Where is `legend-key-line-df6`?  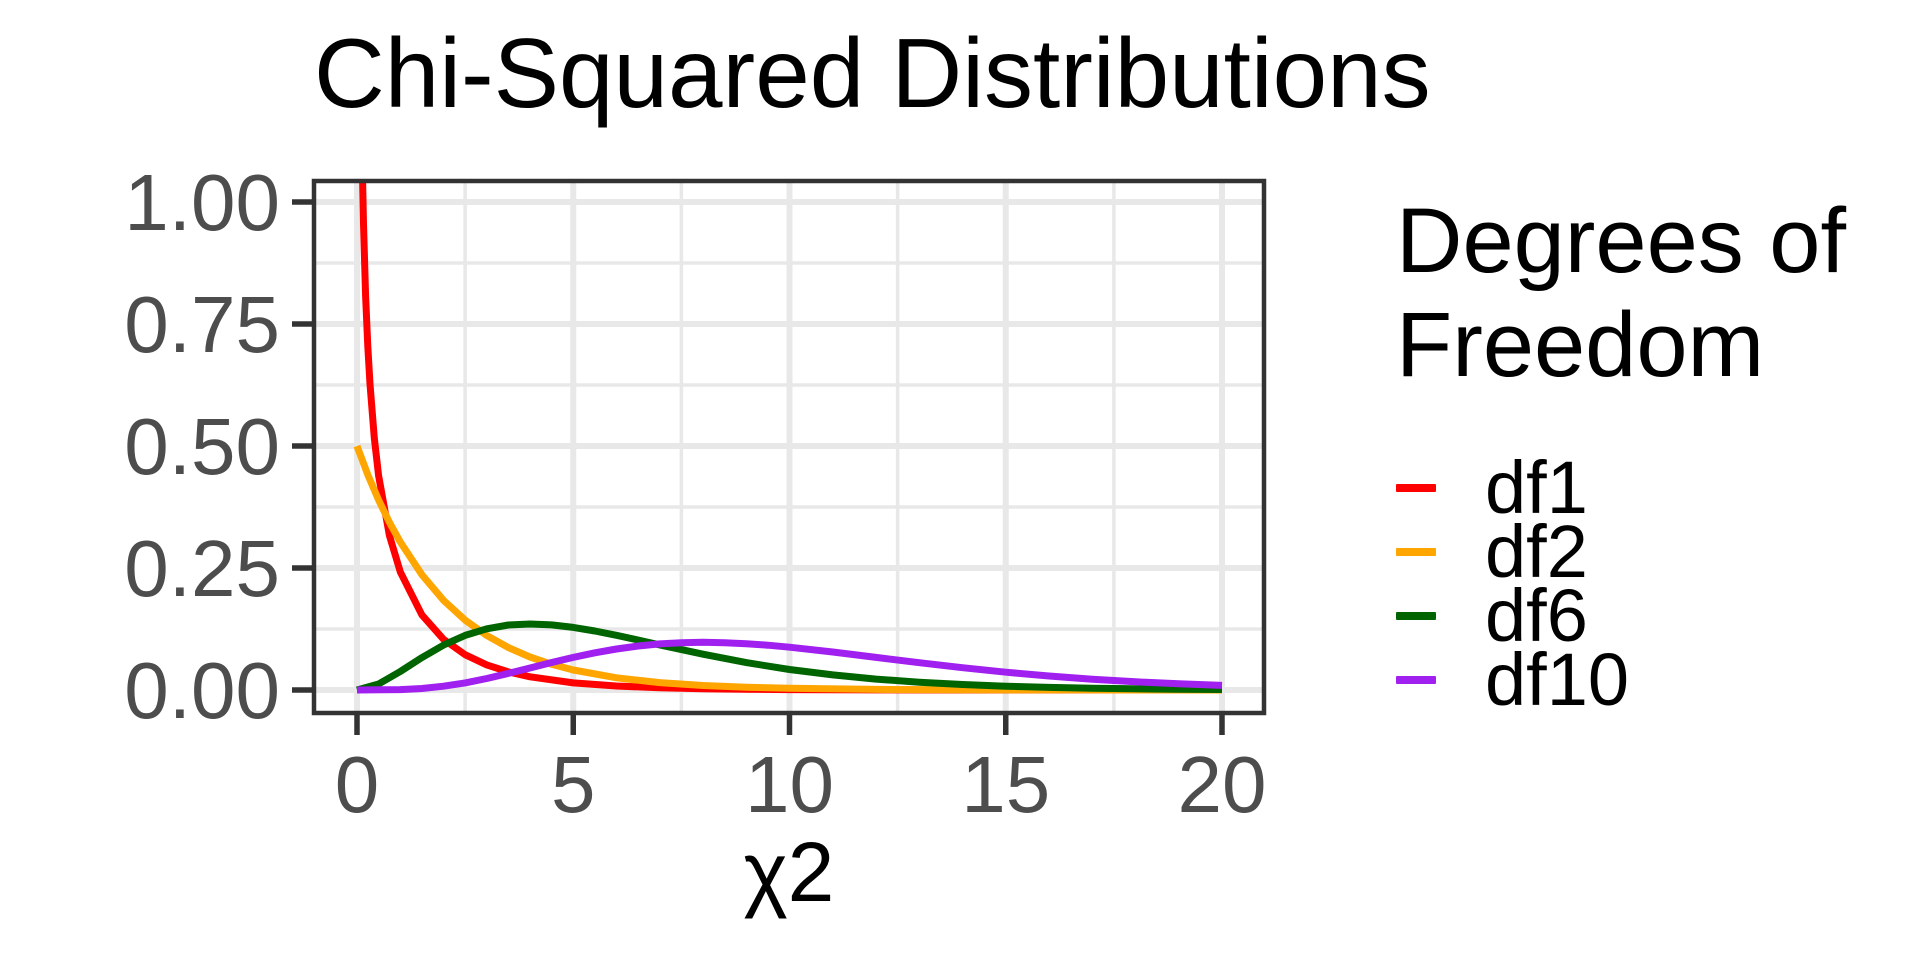
legend-key-line-df6 is located at coordinates (1416, 615).